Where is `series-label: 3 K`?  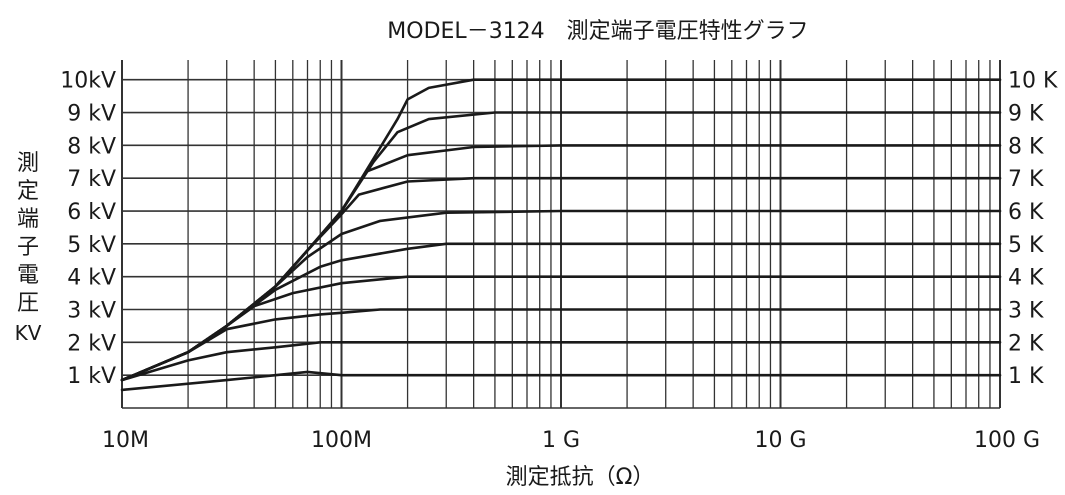
series-label: 3 K is located at coordinates (1026, 311).